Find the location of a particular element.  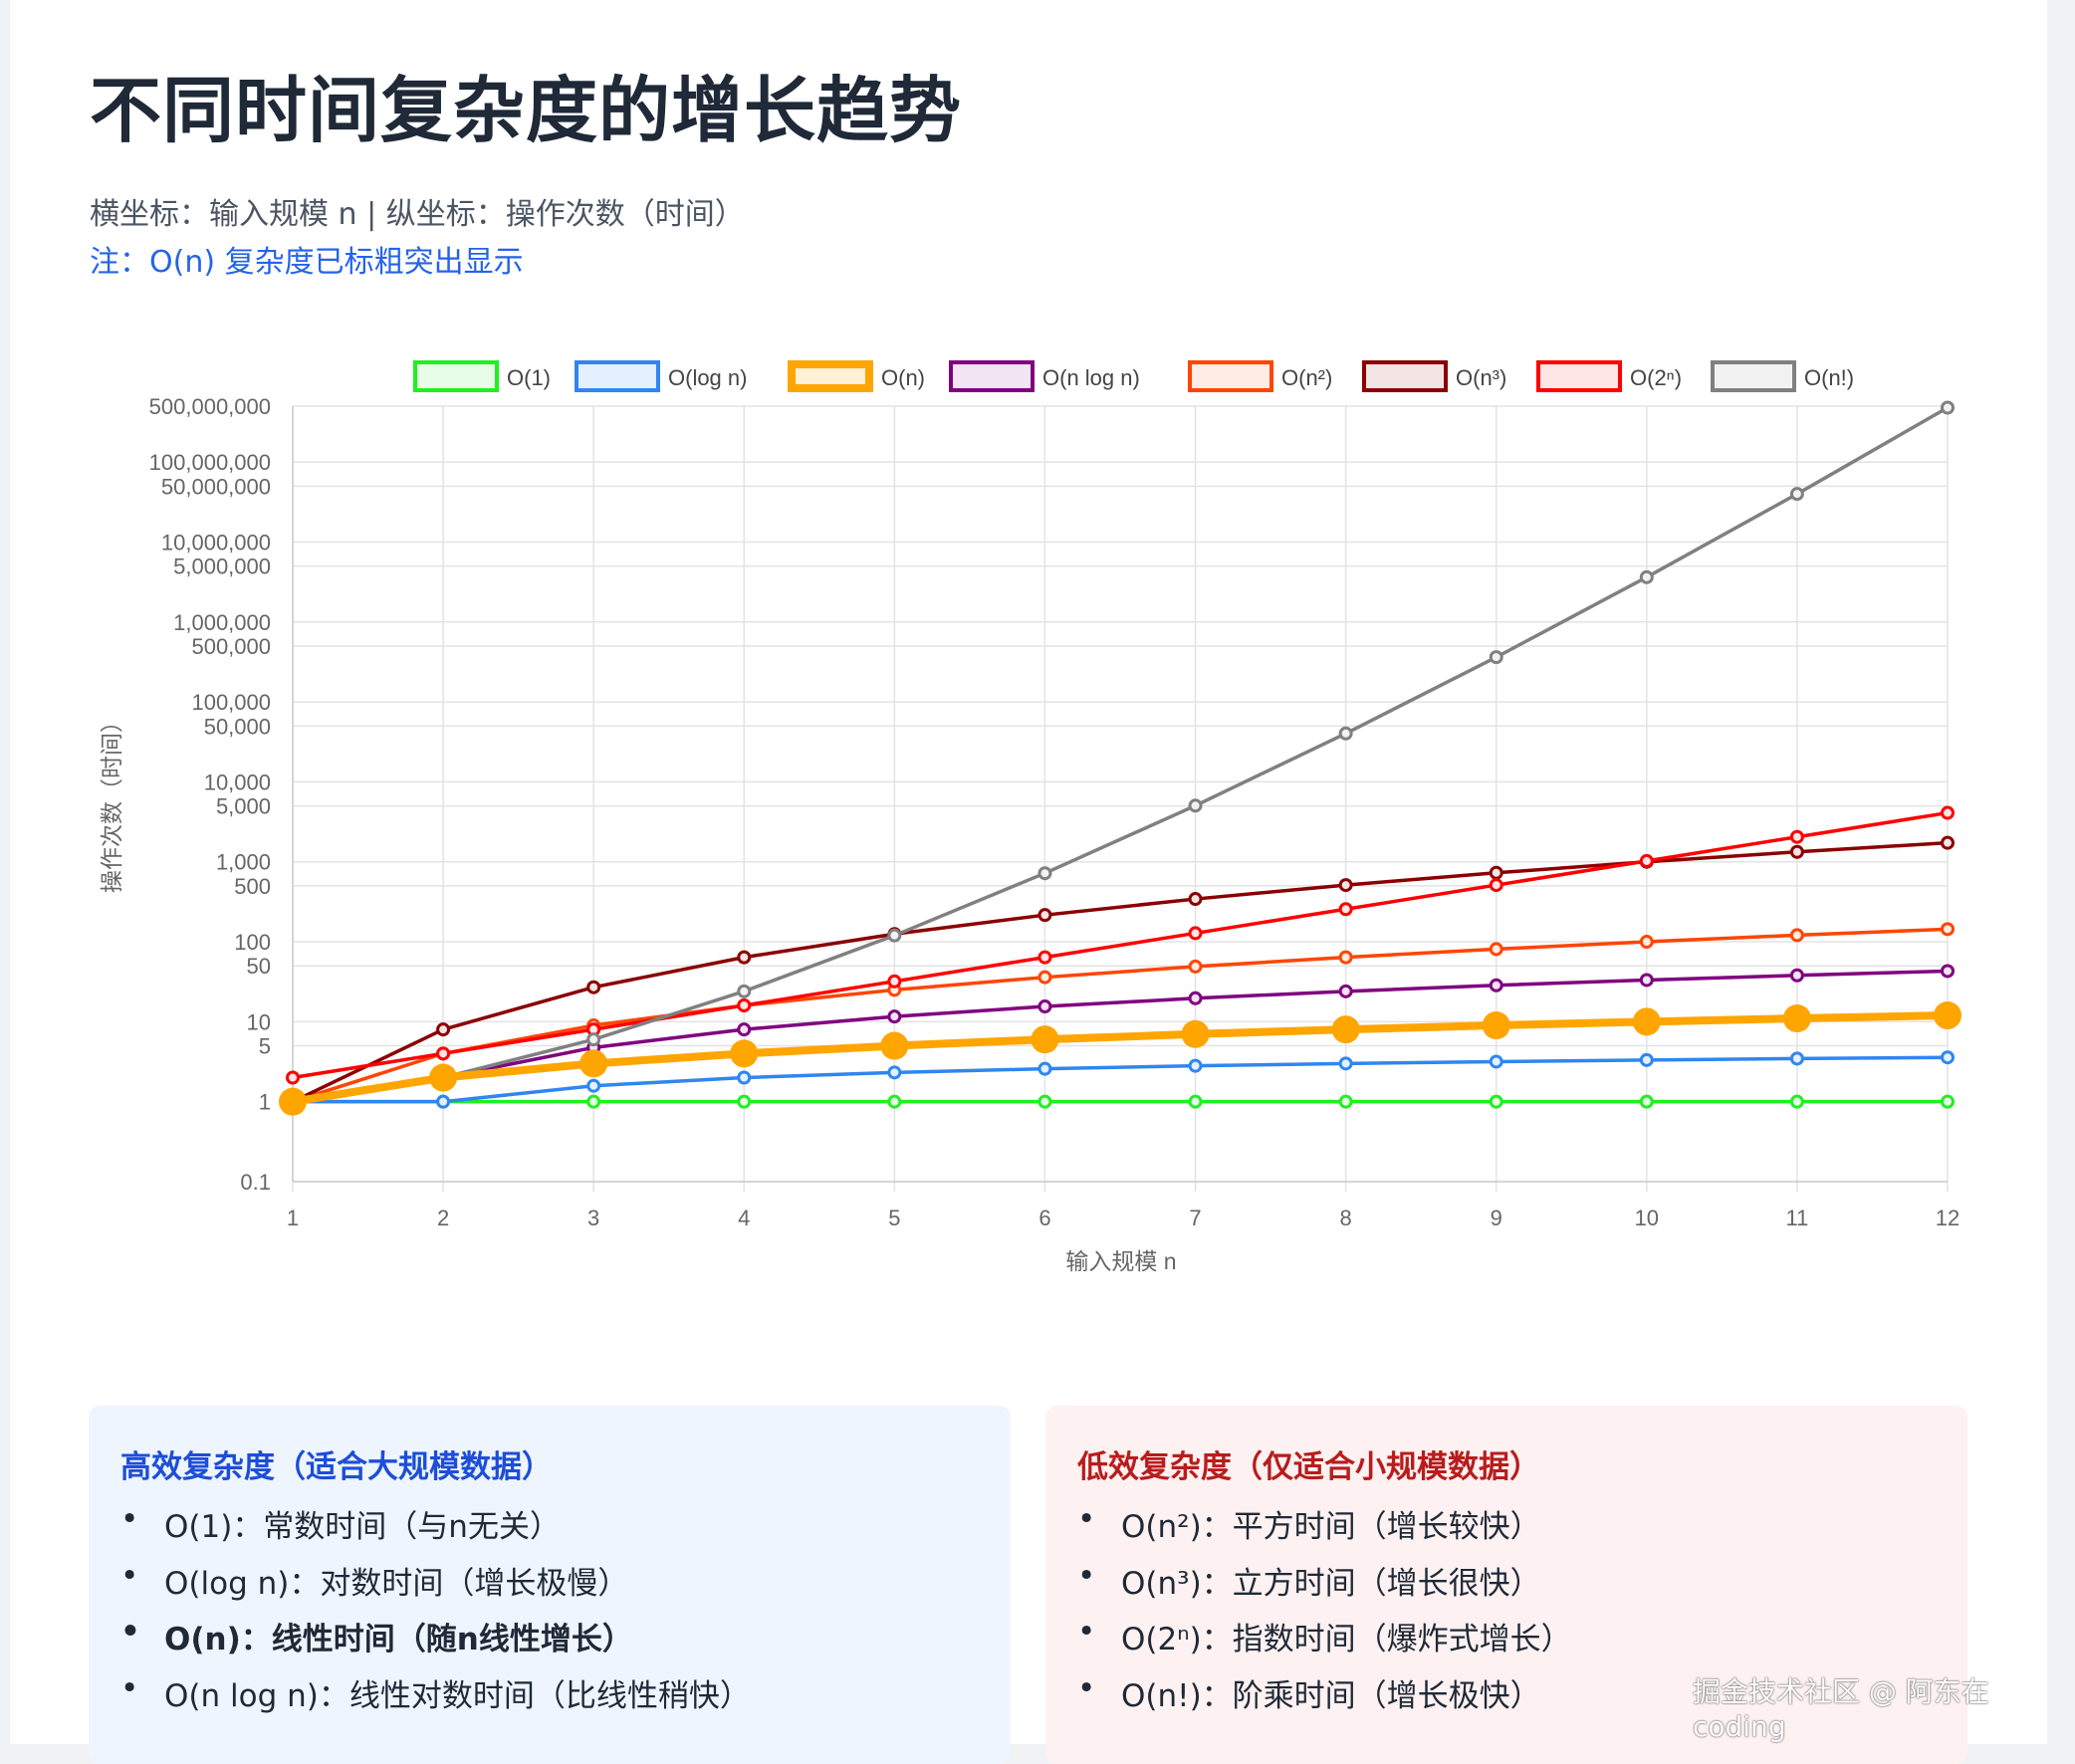

list-item: O(n log n)：线性对数时间（比线性稍快） is located at coordinates (436, 1698).